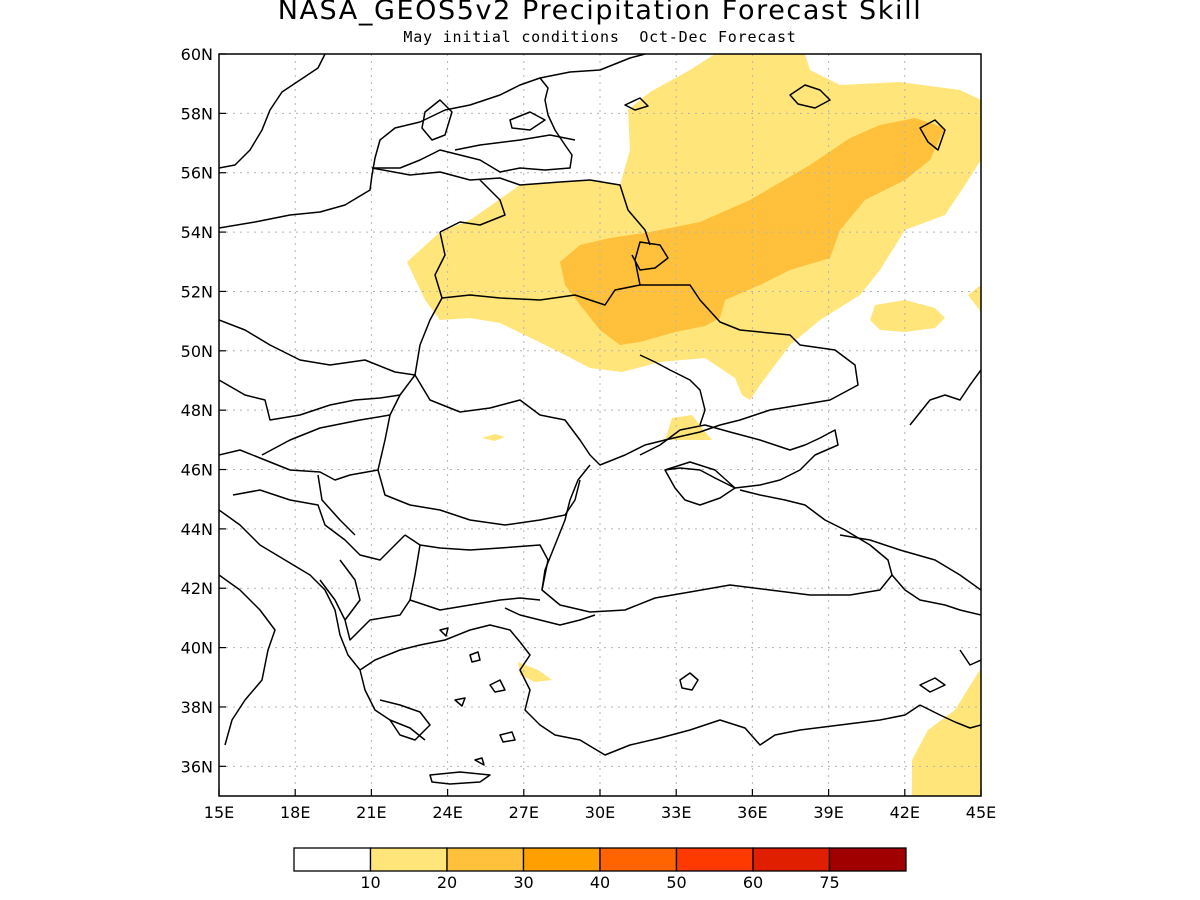 The height and width of the screenshot is (900, 1200). What do you see at coordinates (946, 732) in the screenshot?
I see `skill-region-10-20-se-corner` at bounding box center [946, 732].